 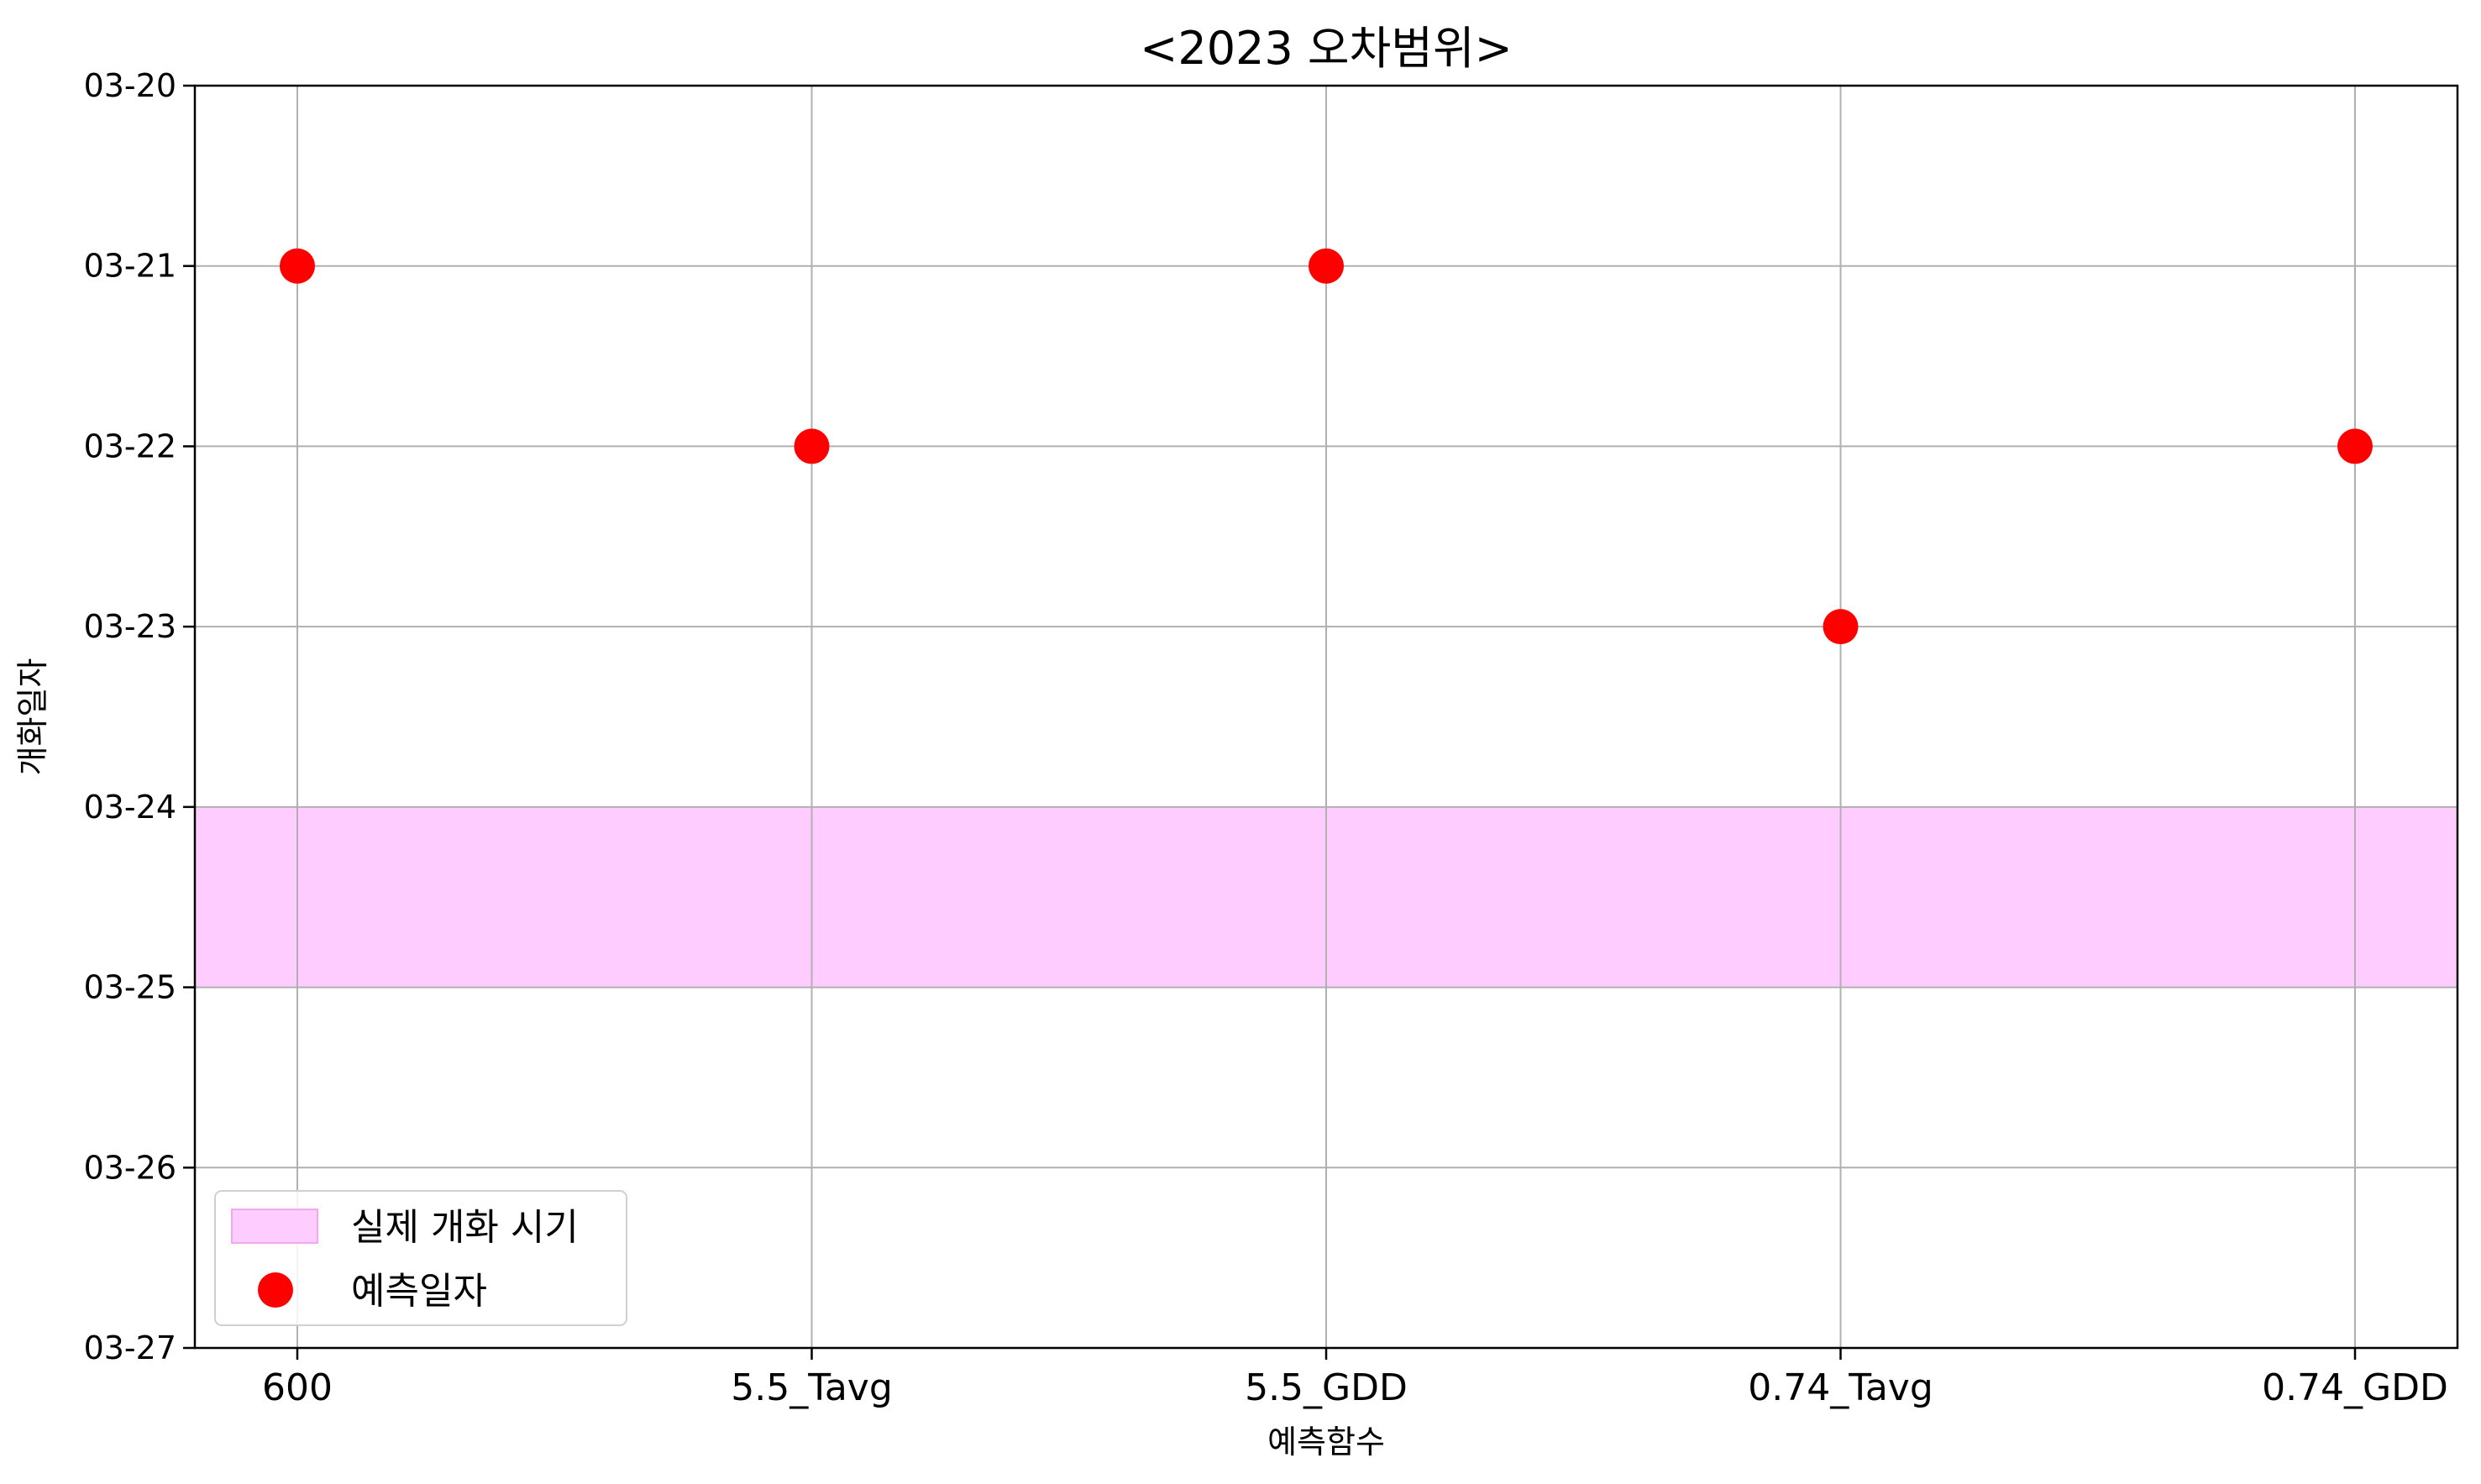 I want to click on y-tick-label: 03-20, so click(x=130, y=86).